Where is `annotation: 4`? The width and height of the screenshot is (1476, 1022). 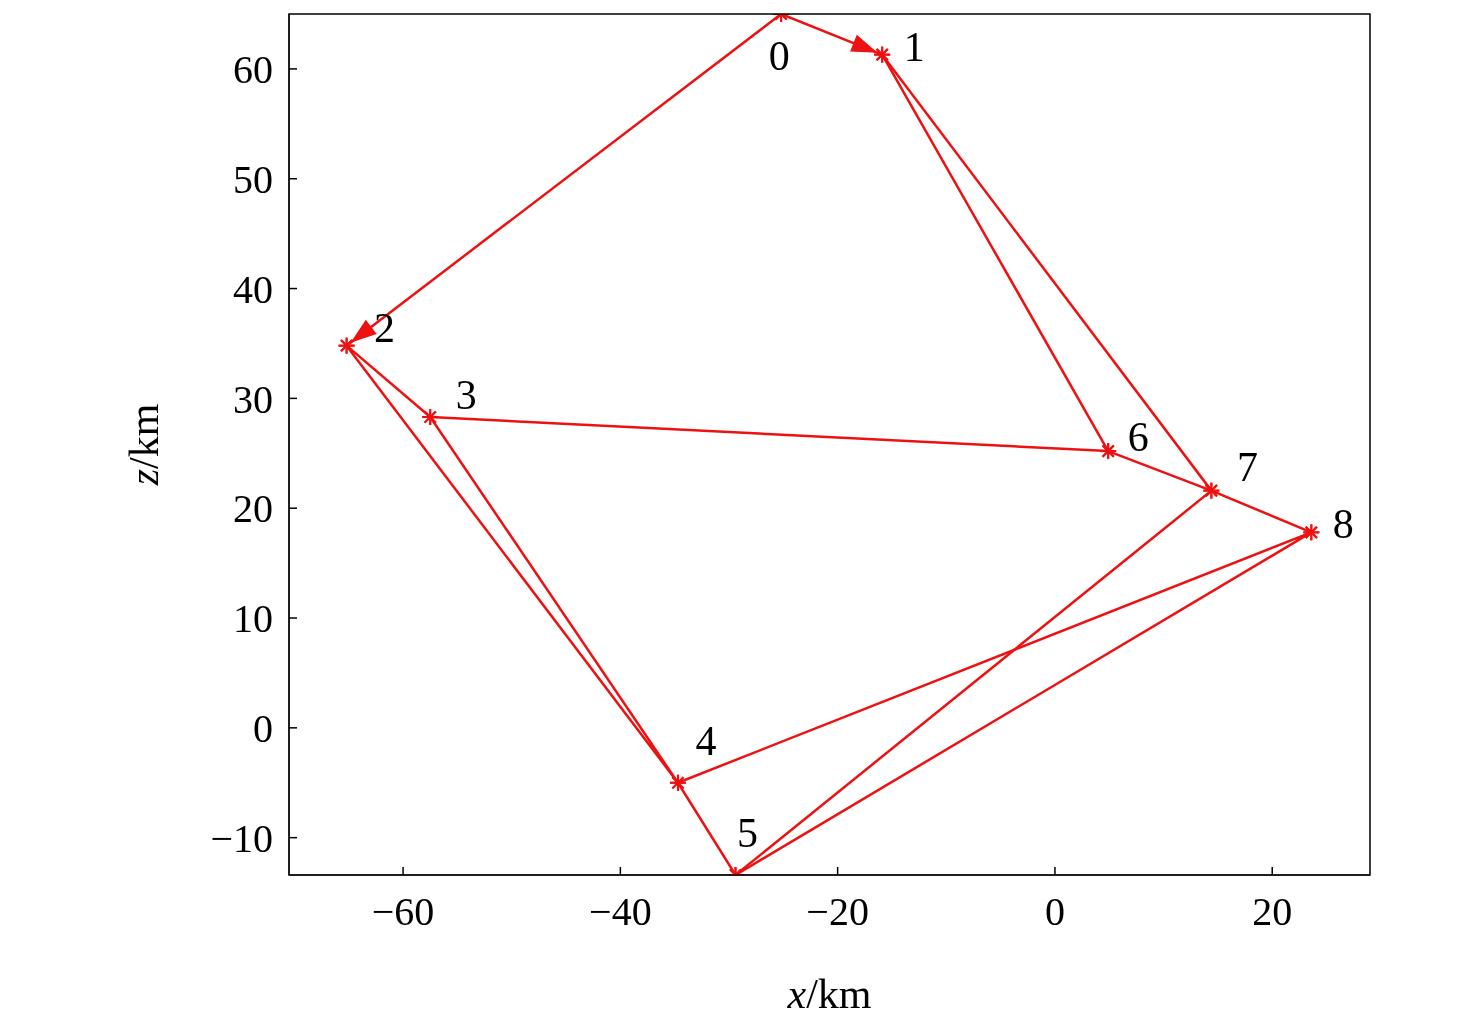 annotation: 4 is located at coordinates (706, 740).